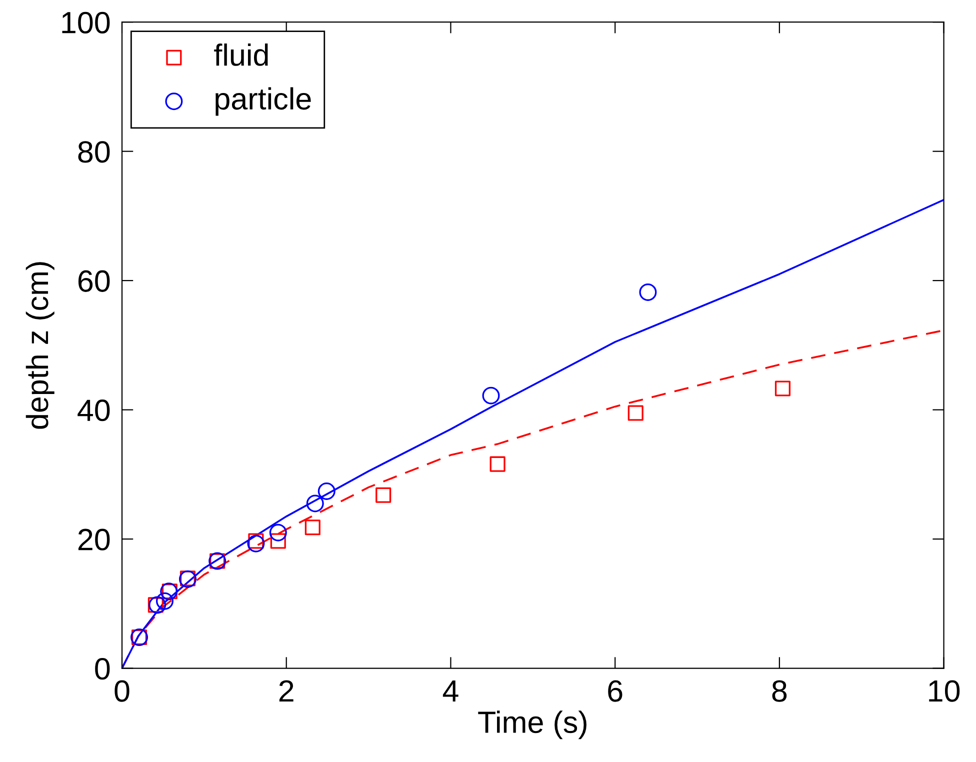  Describe the element at coordinates (122, 691) in the screenshot. I see `x-tick-label: 0` at that location.